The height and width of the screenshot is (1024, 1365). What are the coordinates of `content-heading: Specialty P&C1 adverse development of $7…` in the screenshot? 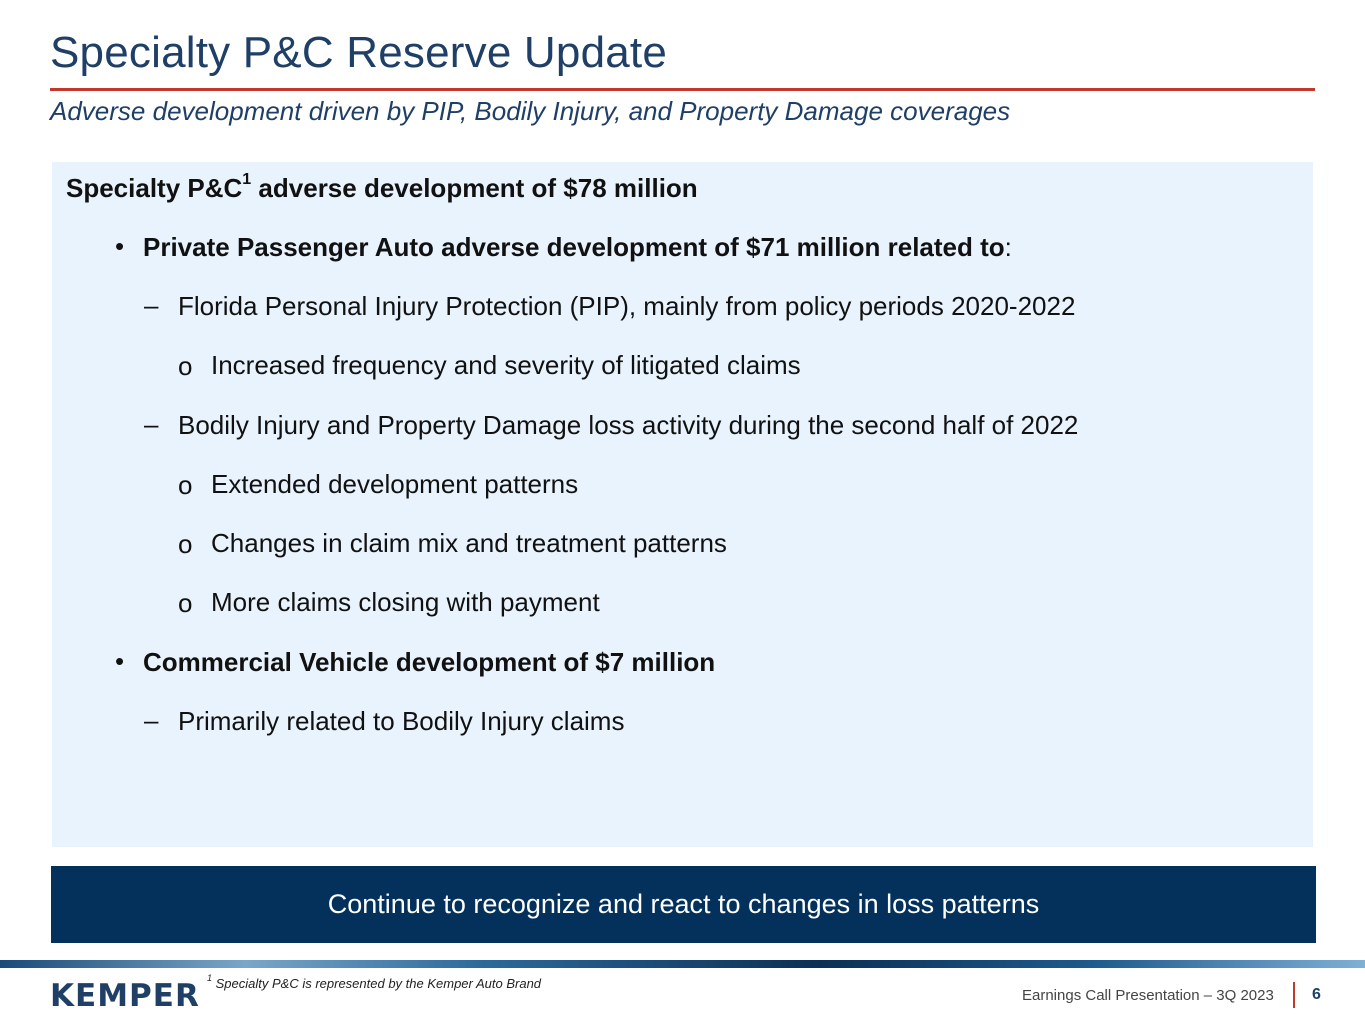 It's located at (382, 187).